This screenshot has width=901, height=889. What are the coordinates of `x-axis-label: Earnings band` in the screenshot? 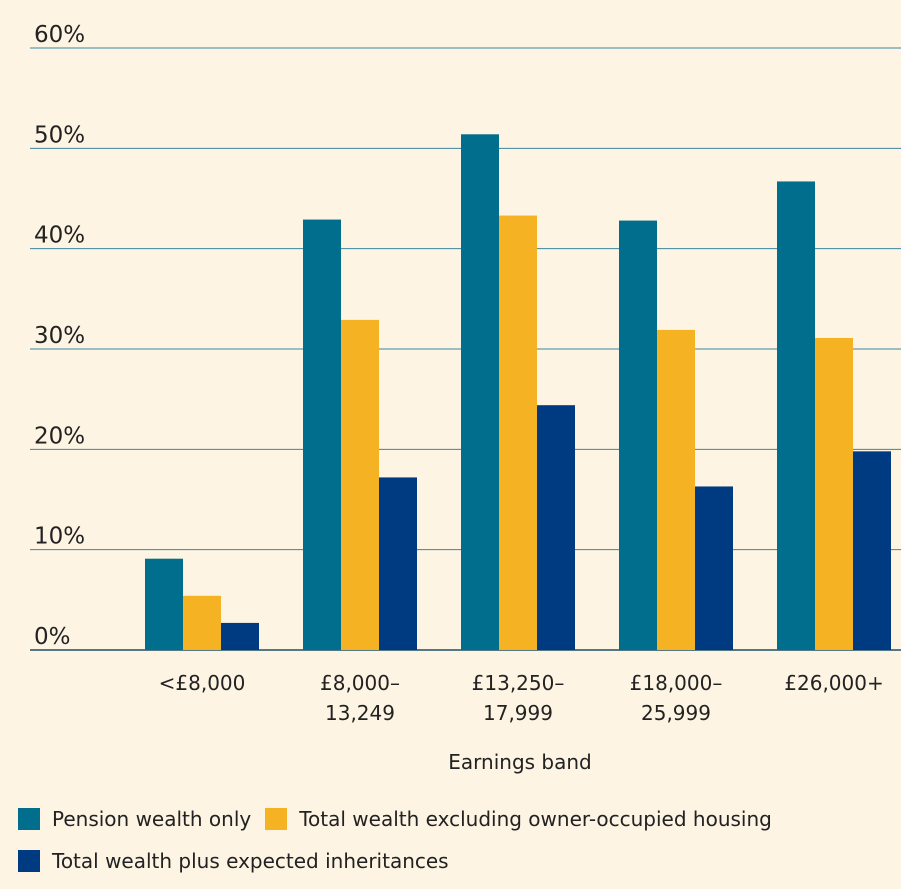 It's located at (520, 762).